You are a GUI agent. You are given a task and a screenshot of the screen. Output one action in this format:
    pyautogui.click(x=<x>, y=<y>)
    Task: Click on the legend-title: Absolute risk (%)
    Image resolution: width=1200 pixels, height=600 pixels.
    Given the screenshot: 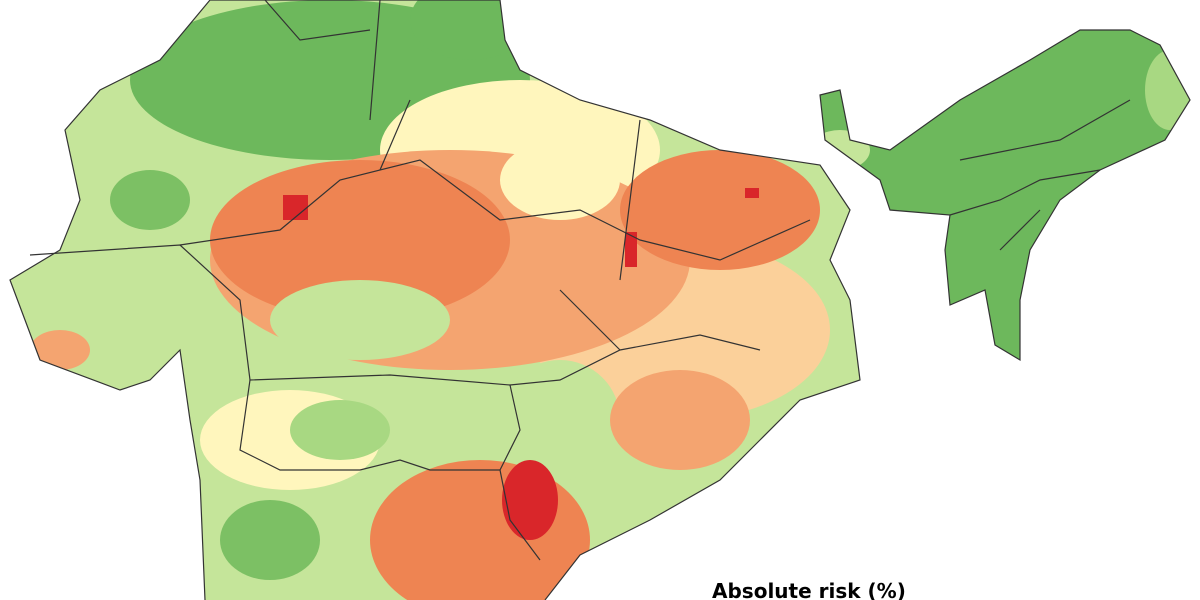 What is the action you would take?
    pyautogui.click(x=809, y=589)
    